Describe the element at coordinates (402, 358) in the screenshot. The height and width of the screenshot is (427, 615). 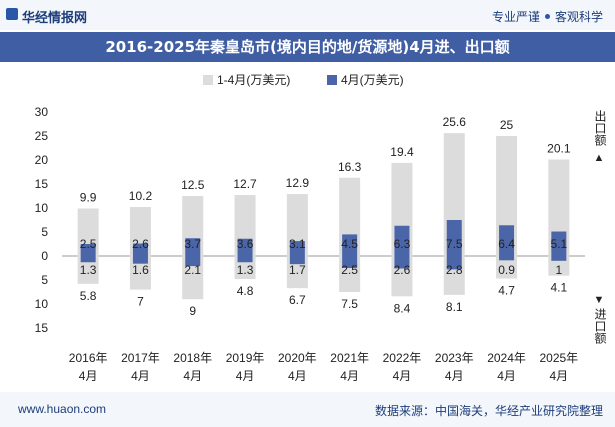
I see `x-tick-label-year: 2022年` at that location.